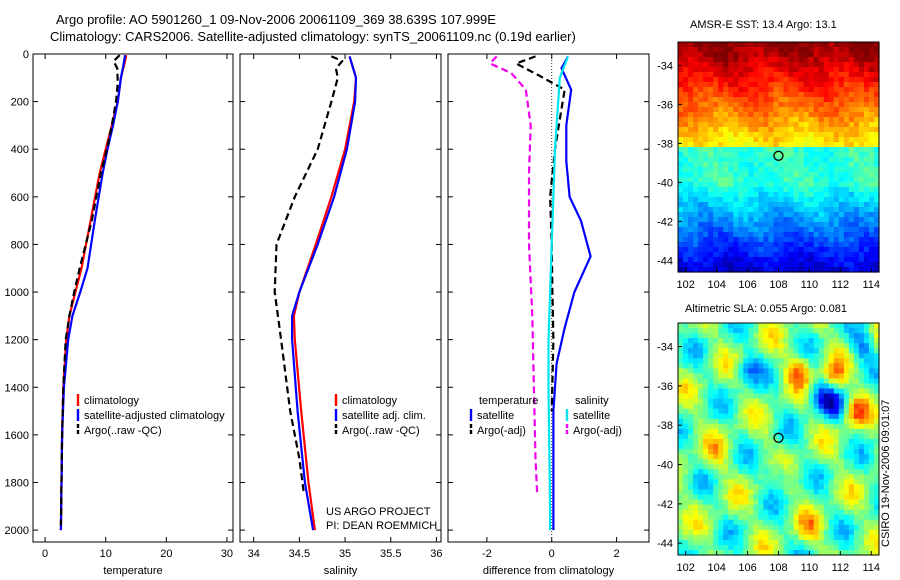 The image size is (900, 580). What do you see at coordinates (716, 568) in the screenshot?
I see `map-x-tick-label: 104` at bounding box center [716, 568].